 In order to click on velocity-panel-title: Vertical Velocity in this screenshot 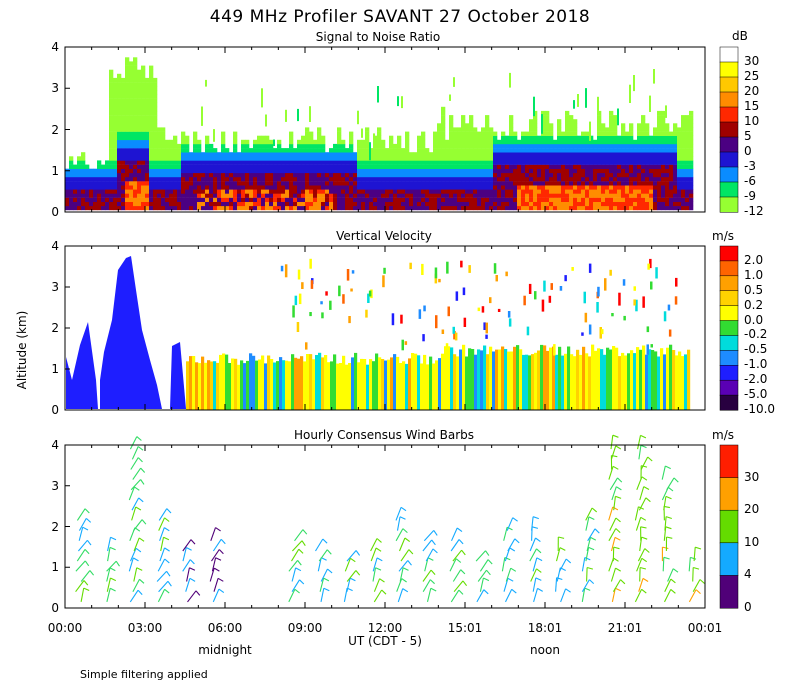, I will do `click(384, 236)`.